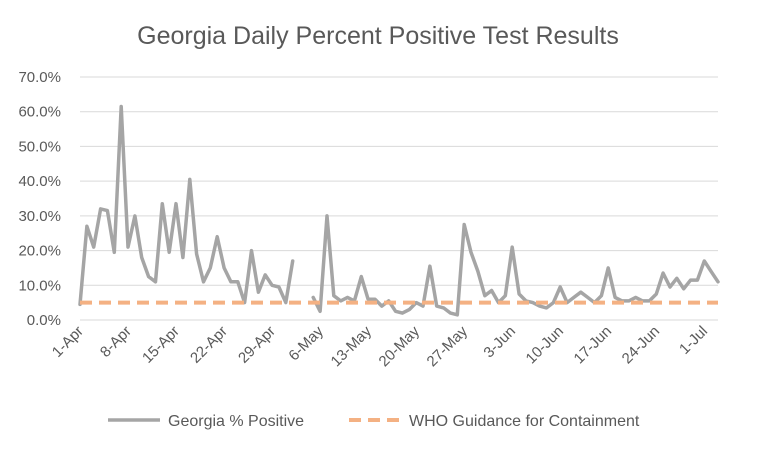 The height and width of the screenshot is (450, 757). I want to click on y-tick-label: 30.0%, so click(39, 216).